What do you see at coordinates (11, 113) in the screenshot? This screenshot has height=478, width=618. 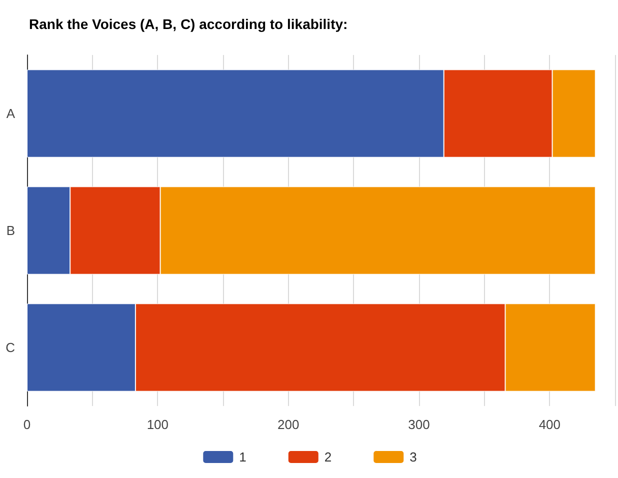 I see `y-tick-label: A` at bounding box center [11, 113].